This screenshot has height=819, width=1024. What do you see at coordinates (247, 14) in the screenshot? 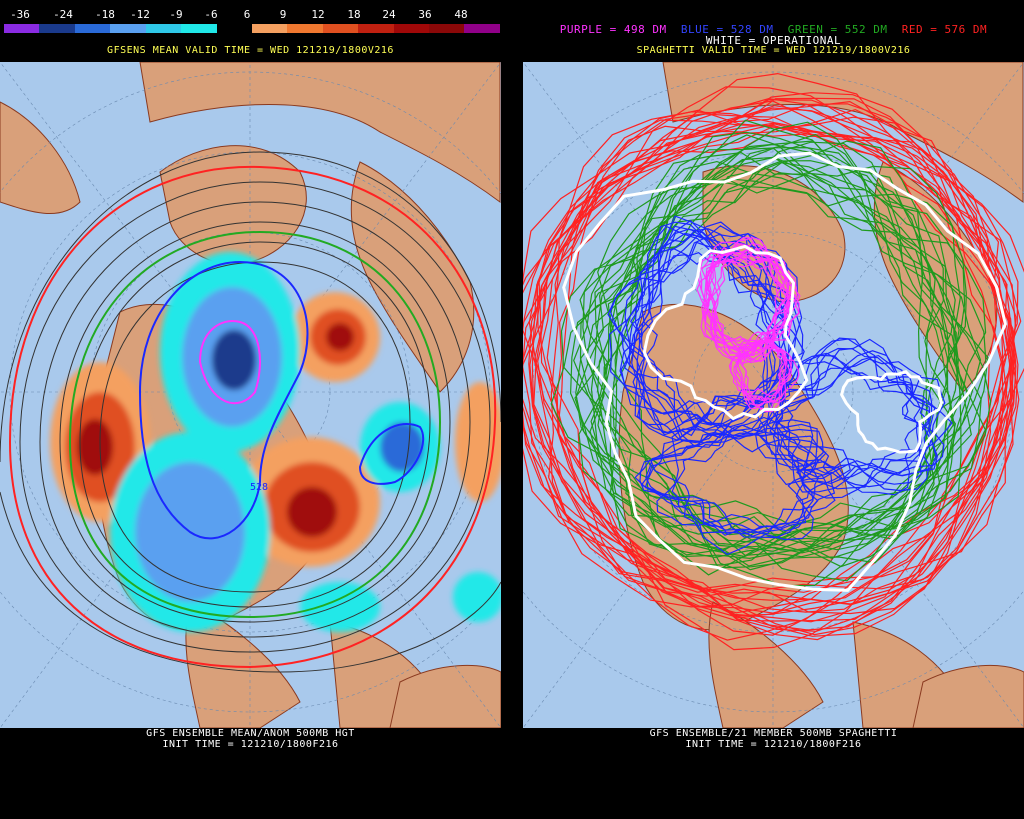
I see `colorbar-tick: 6` at bounding box center [247, 14].